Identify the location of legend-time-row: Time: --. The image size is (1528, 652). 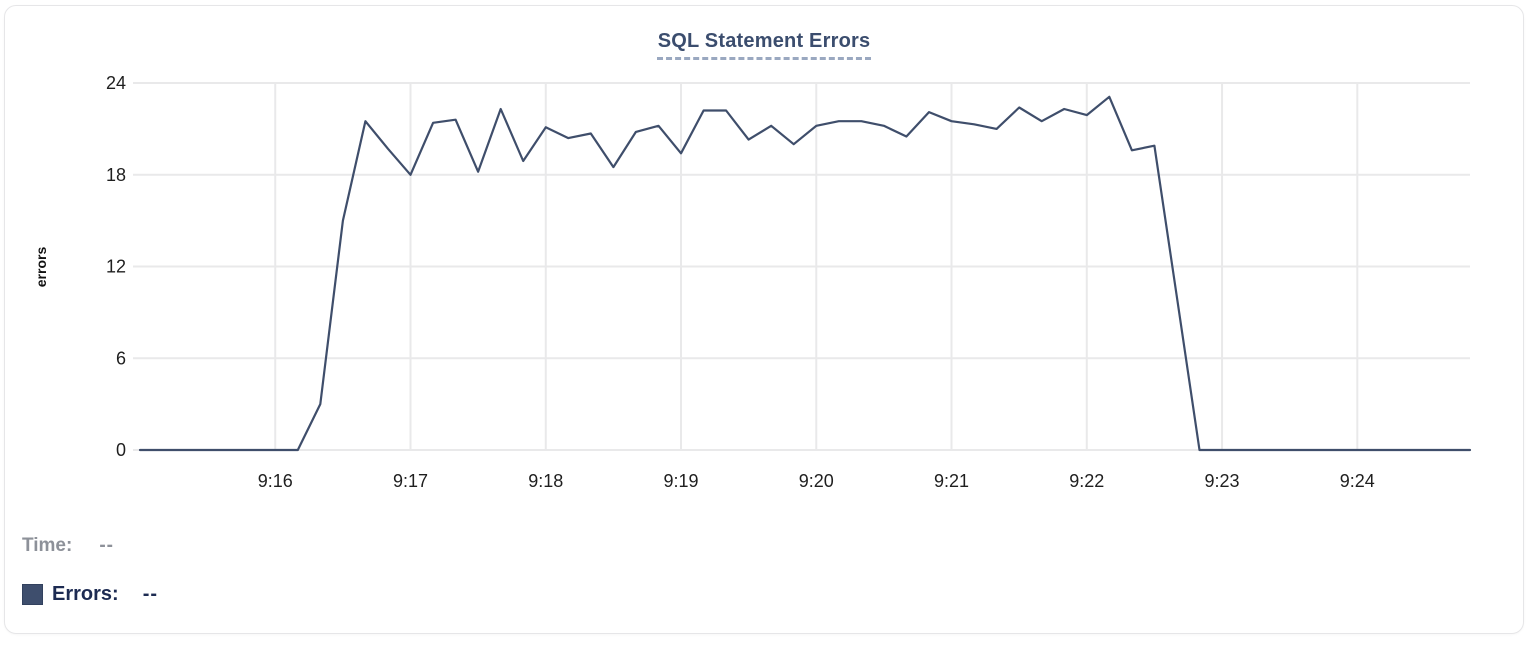
(90, 546).